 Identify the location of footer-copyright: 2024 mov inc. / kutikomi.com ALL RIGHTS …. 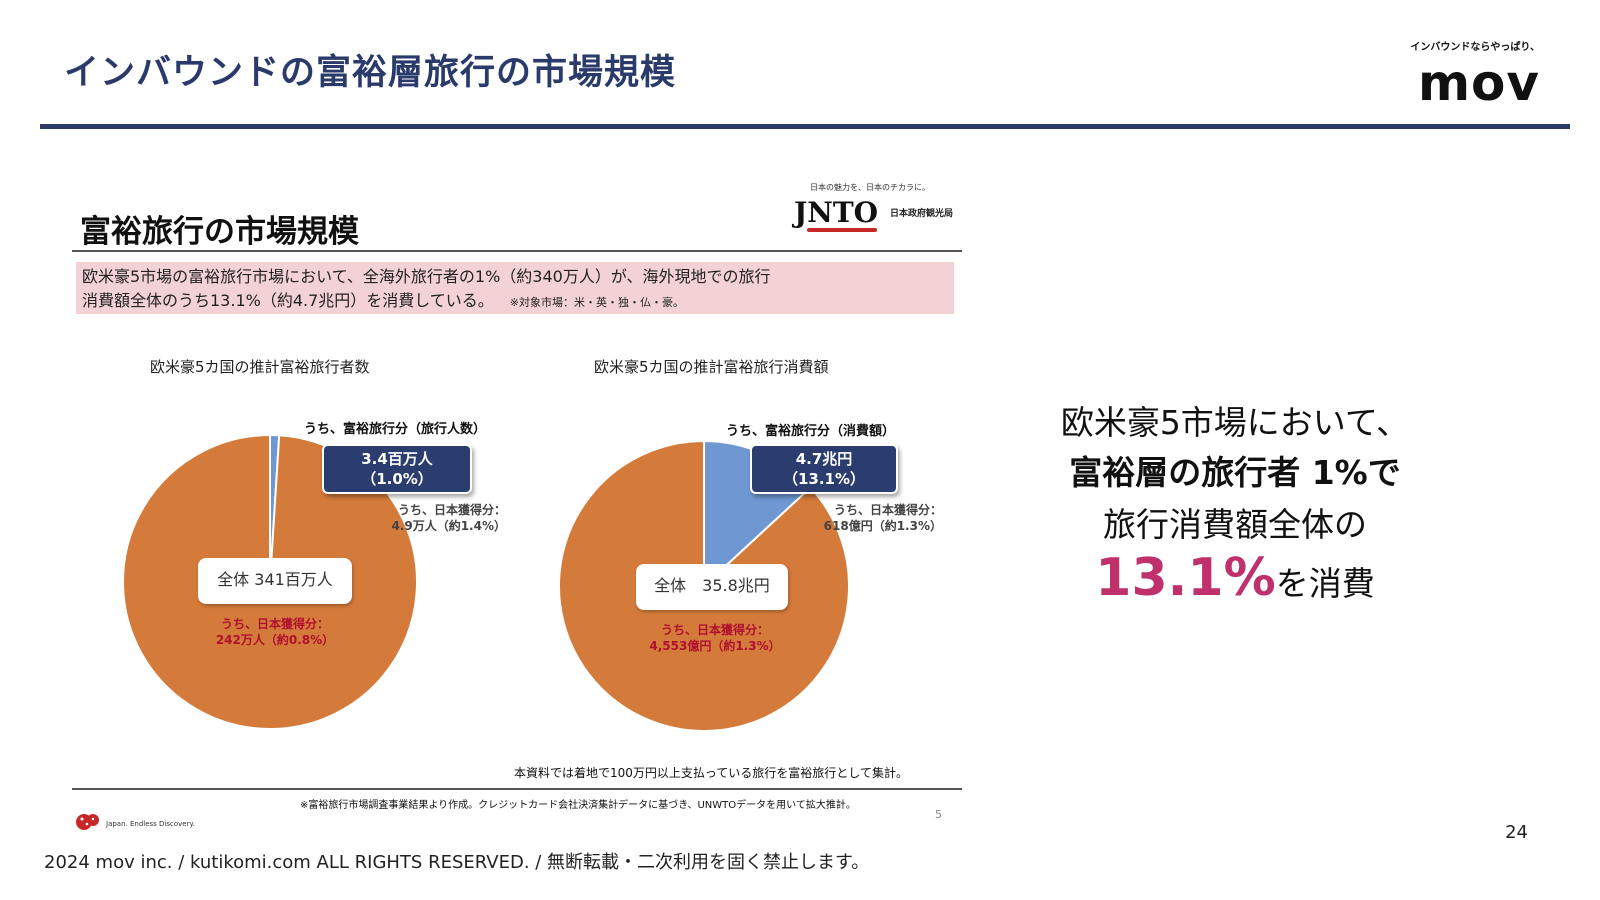
(457, 862).